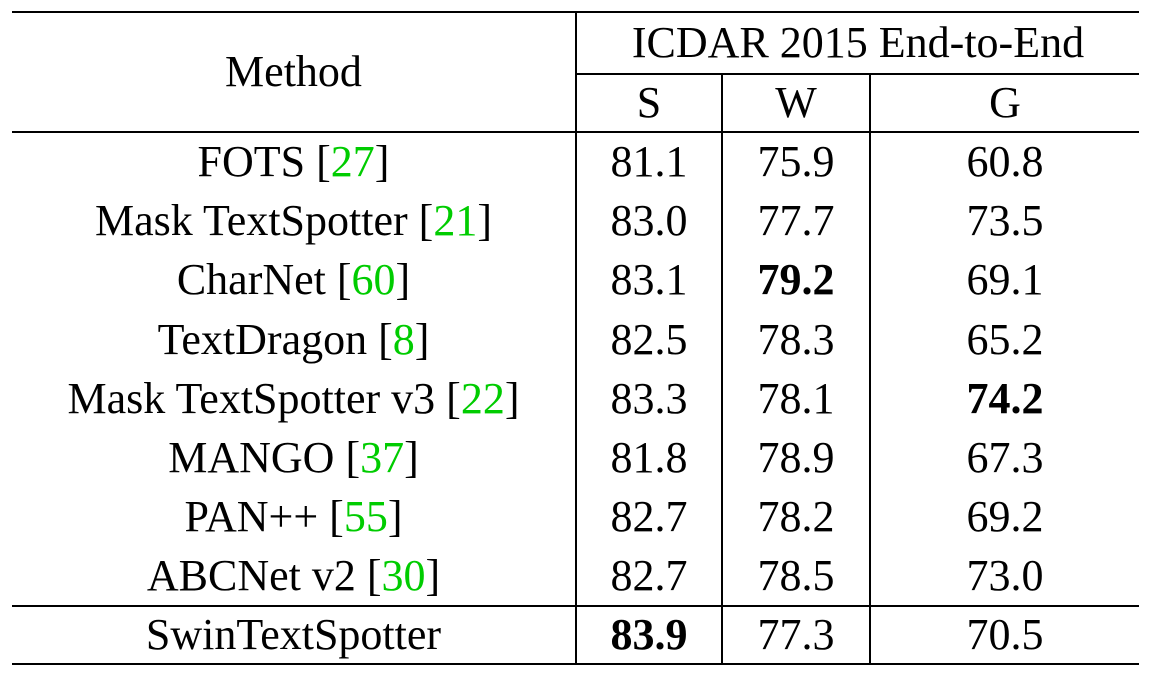 This screenshot has height=677, width=1159. Describe the element at coordinates (648, 221) in the screenshot. I see `score-s: 83.0` at that location.